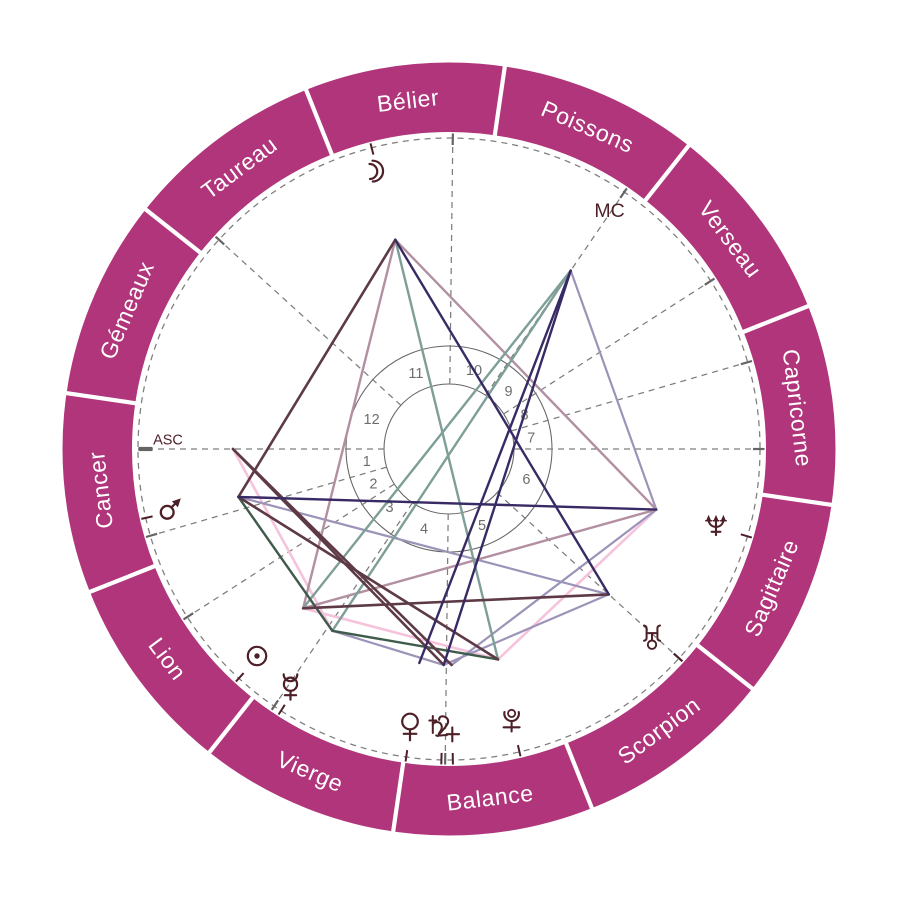 The height and width of the screenshot is (902, 897). I want to click on svg-text: 9, so click(508, 392).